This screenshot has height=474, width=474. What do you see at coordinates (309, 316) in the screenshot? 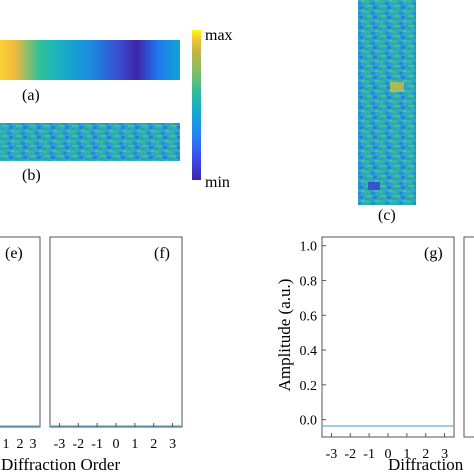
I see `y-tick-label: 0.6` at bounding box center [309, 316].